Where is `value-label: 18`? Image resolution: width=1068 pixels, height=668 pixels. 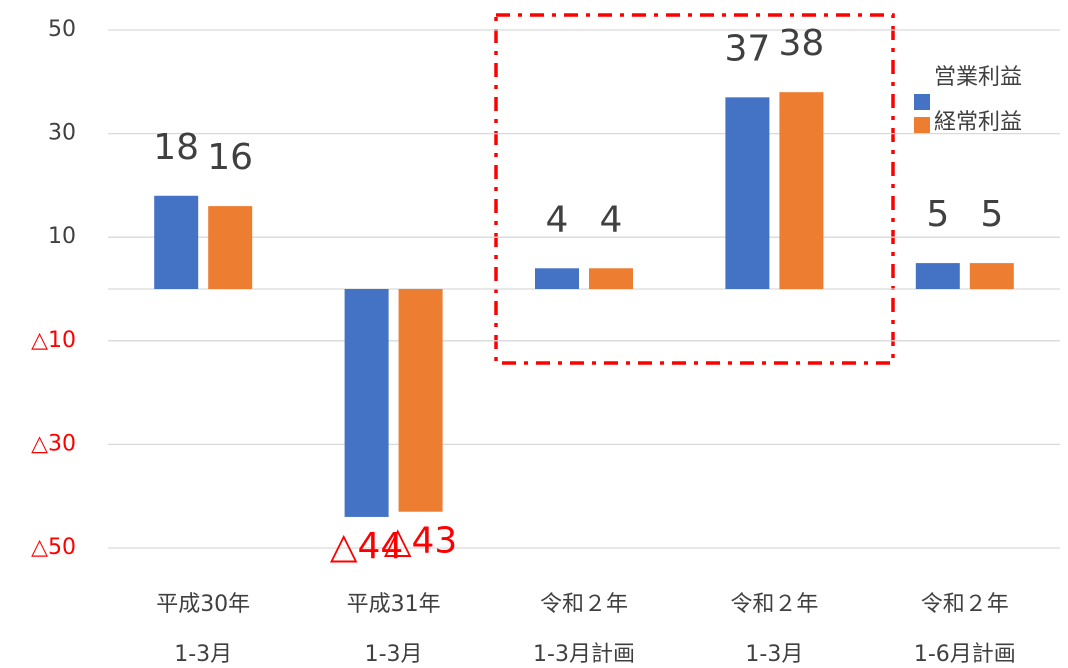 value-label: 18 is located at coordinates (176, 147).